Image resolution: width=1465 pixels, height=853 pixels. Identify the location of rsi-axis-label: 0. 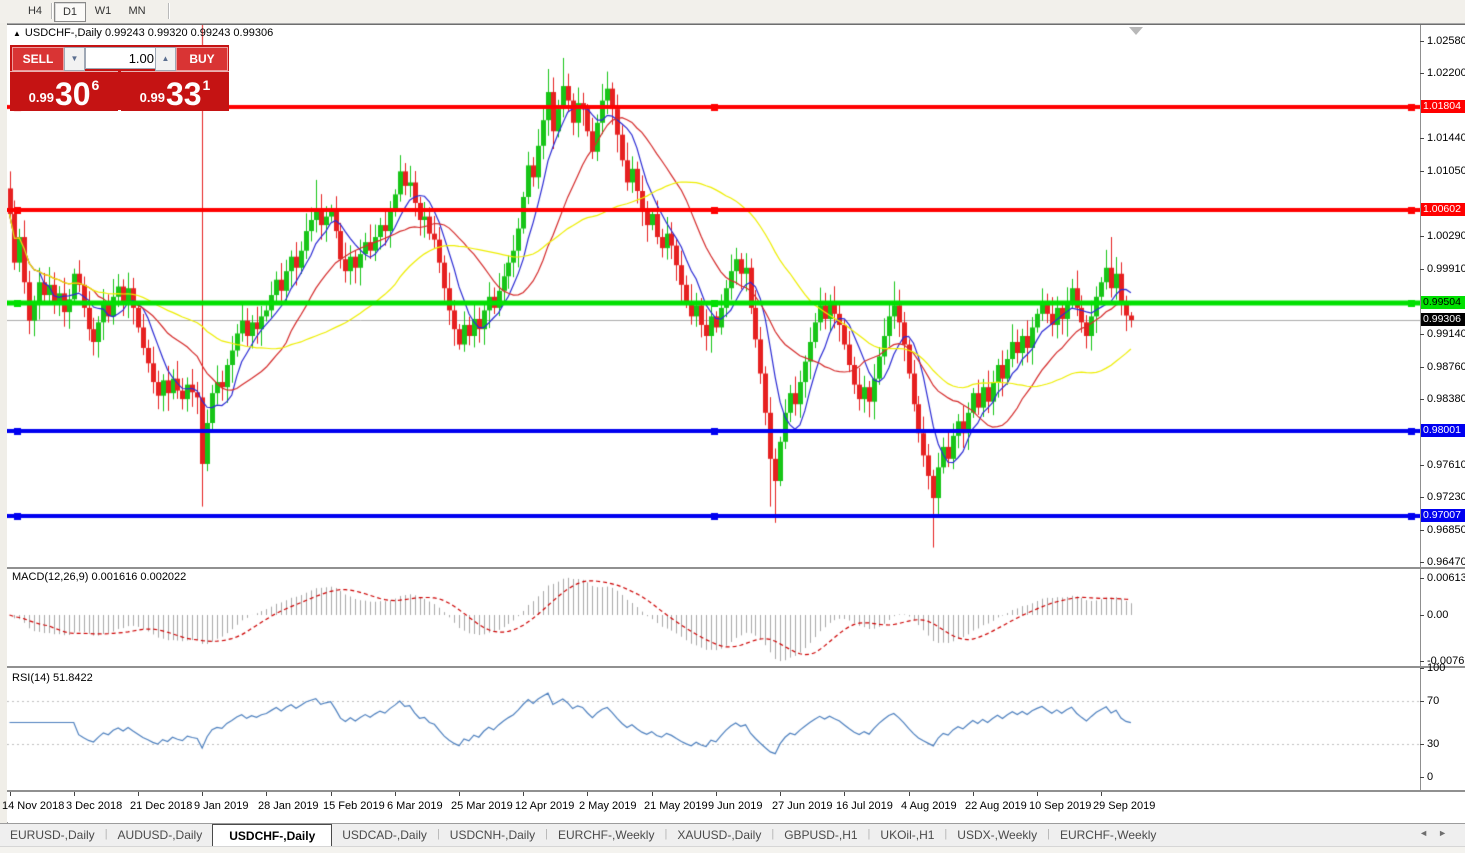
(1430, 777).